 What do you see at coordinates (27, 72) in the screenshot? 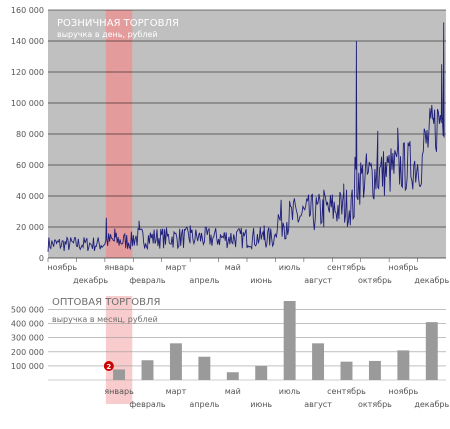
I see `retail-y-tick-label: 120 000` at bounding box center [27, 72].